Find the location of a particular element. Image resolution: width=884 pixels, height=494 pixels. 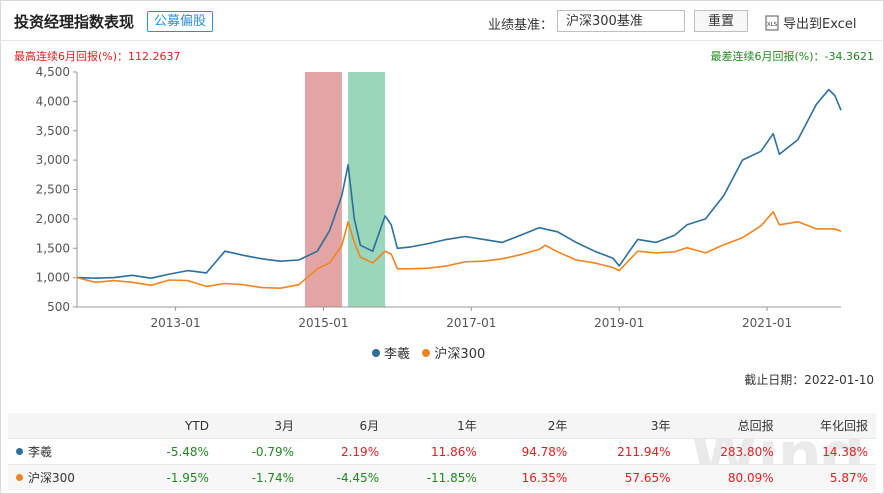

chart-legend: 李羲 沪深300 is located at coordinates (428, 352).